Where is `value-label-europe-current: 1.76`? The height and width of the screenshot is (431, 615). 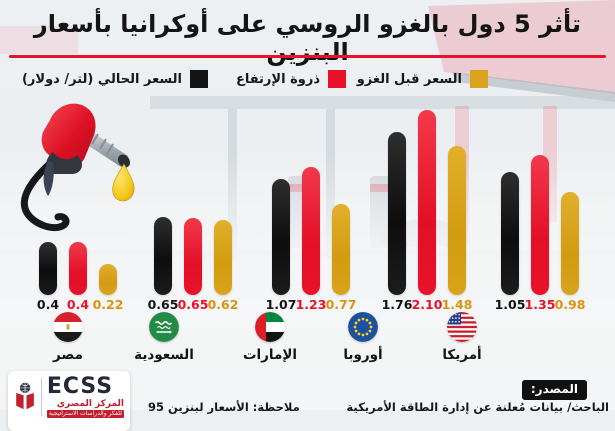 value-label-europe-current: 1.76 is located at coordinates (397, 304).